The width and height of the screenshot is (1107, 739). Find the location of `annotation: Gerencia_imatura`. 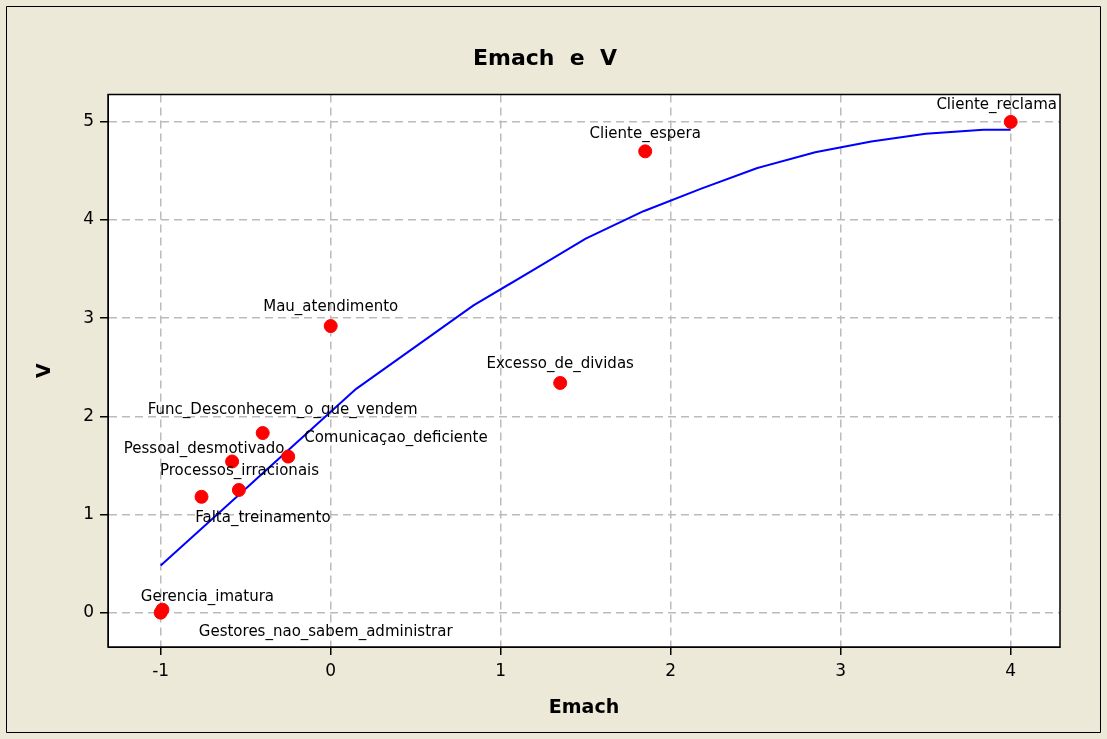

annotation: Gerencia_imatura is located at coordinates (207, 596).